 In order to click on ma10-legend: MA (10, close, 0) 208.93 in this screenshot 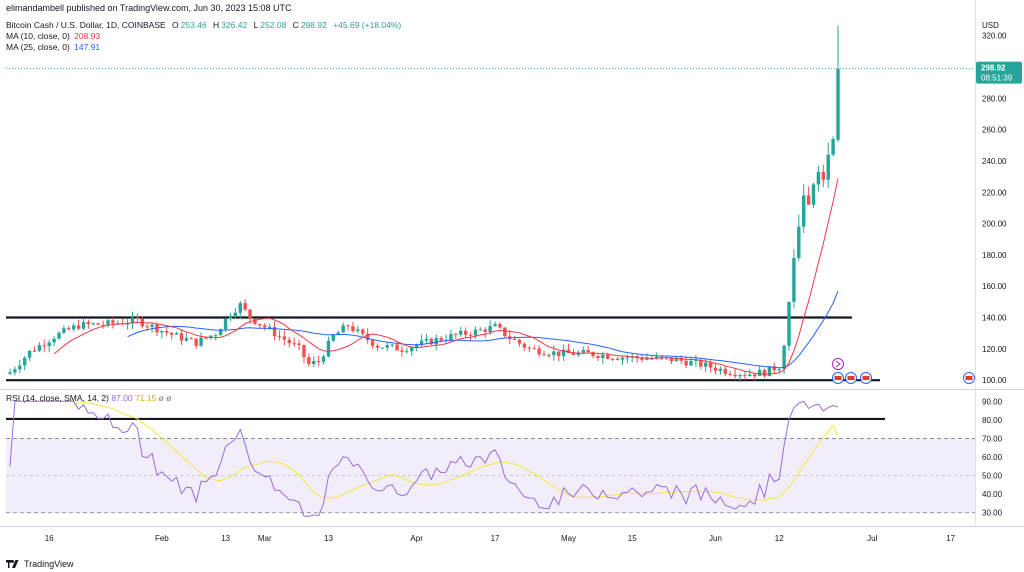, I will do `click(53, 36)`.